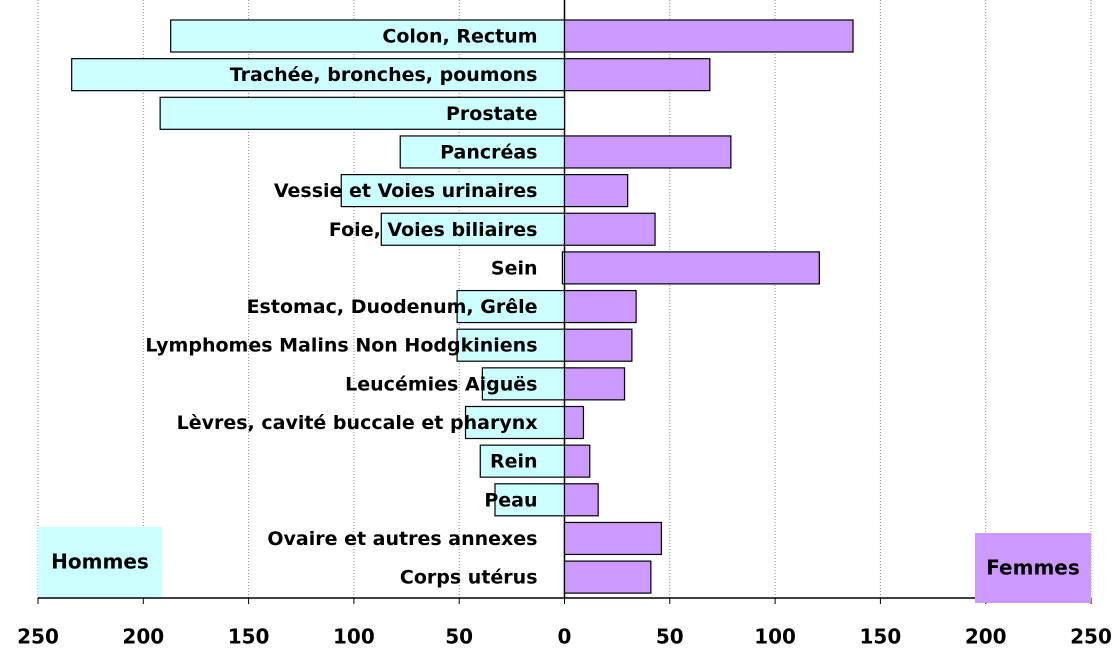  Describe the element at coordinates (459, 37) in the screenshot. I see `category-label: Colon, Rectum` at that location.